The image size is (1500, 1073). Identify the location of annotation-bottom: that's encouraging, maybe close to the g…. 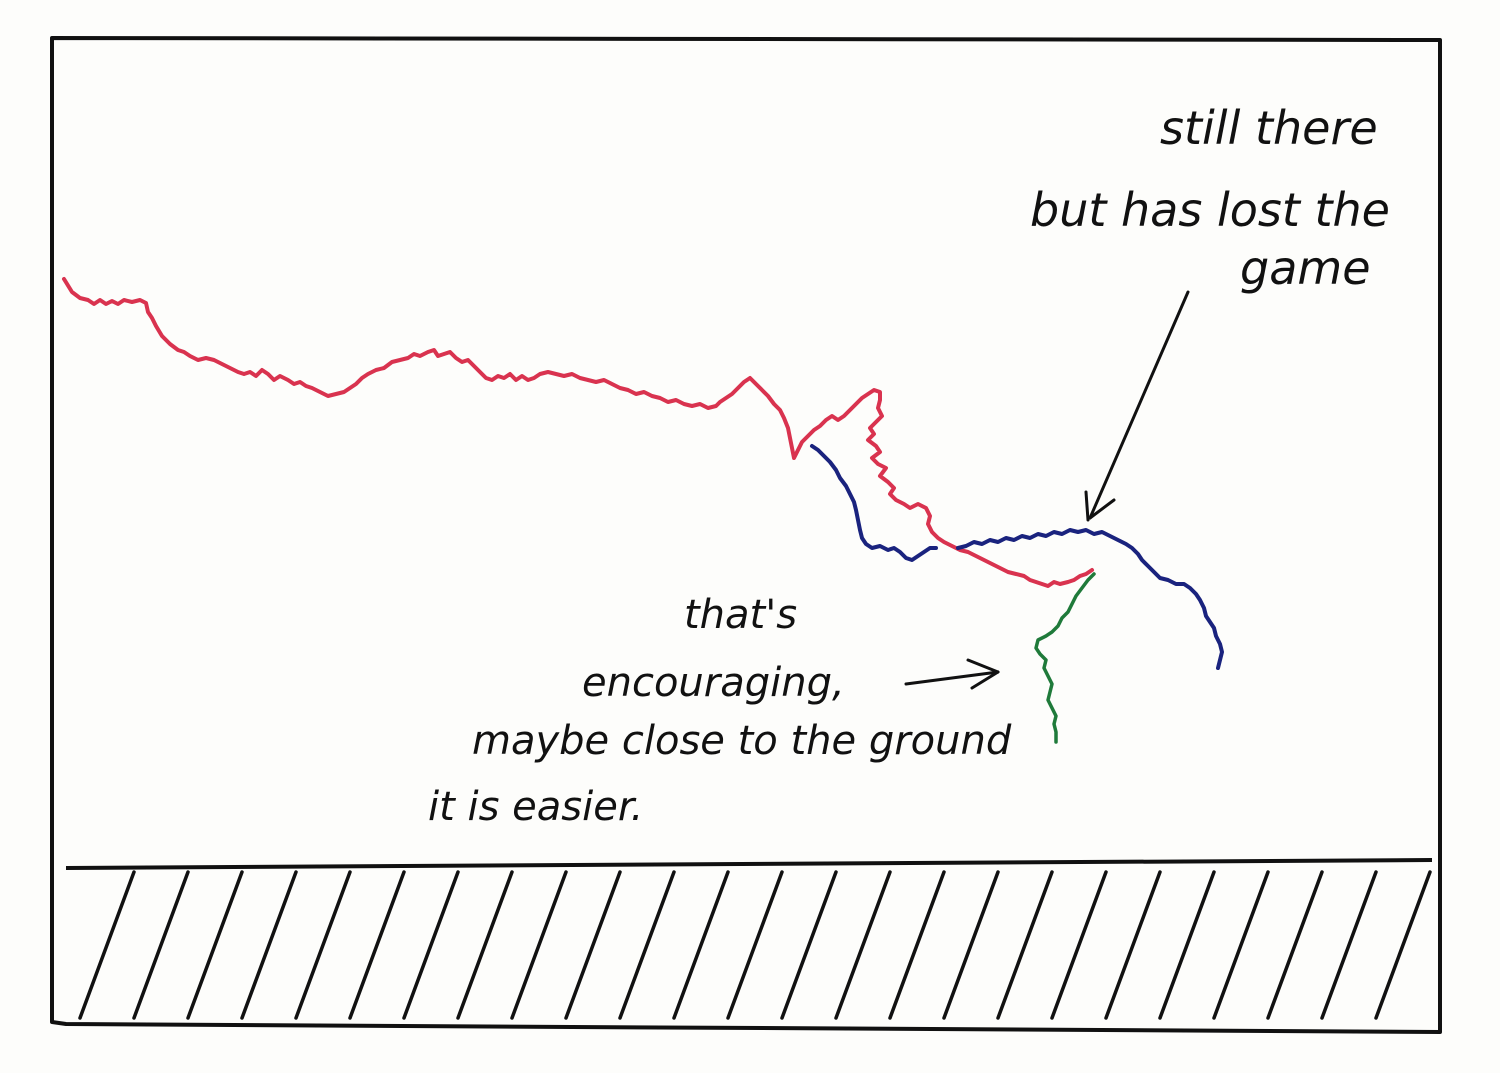
(720, 711).